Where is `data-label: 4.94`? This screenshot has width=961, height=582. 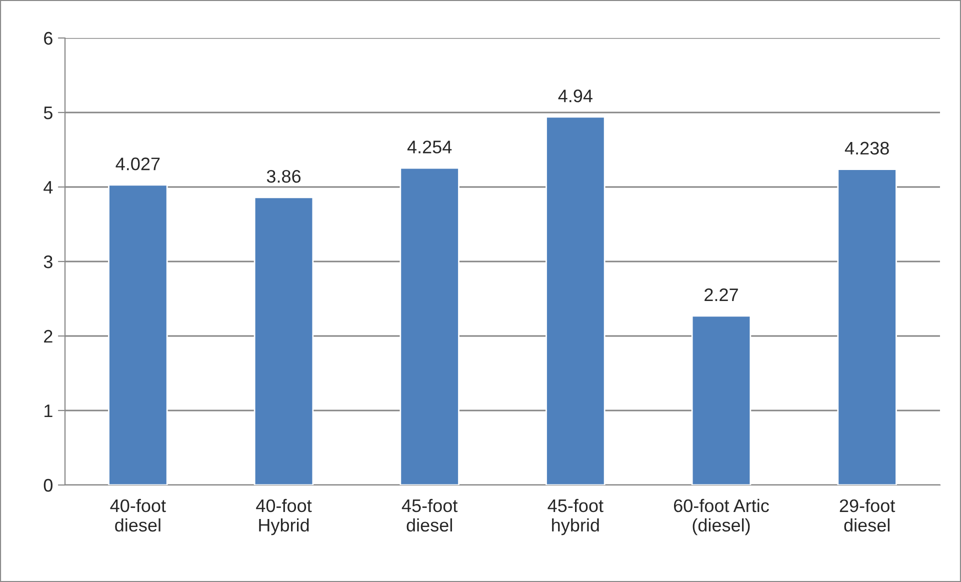
data-label: 4.94 is located at coordinates (575, 96).